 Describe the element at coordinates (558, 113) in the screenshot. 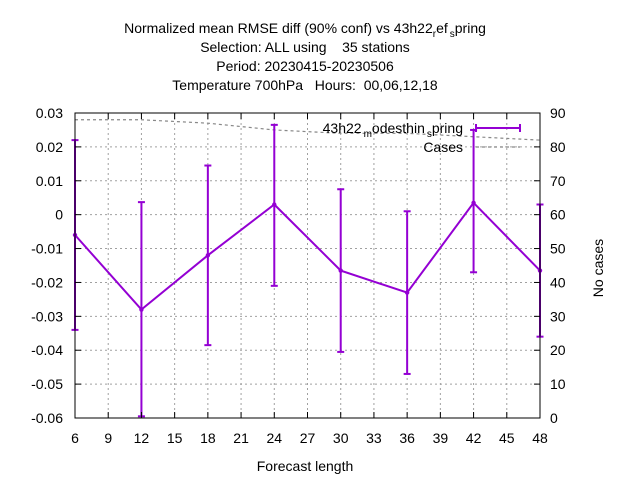

I see `y2-tick-label: 90` at that location.